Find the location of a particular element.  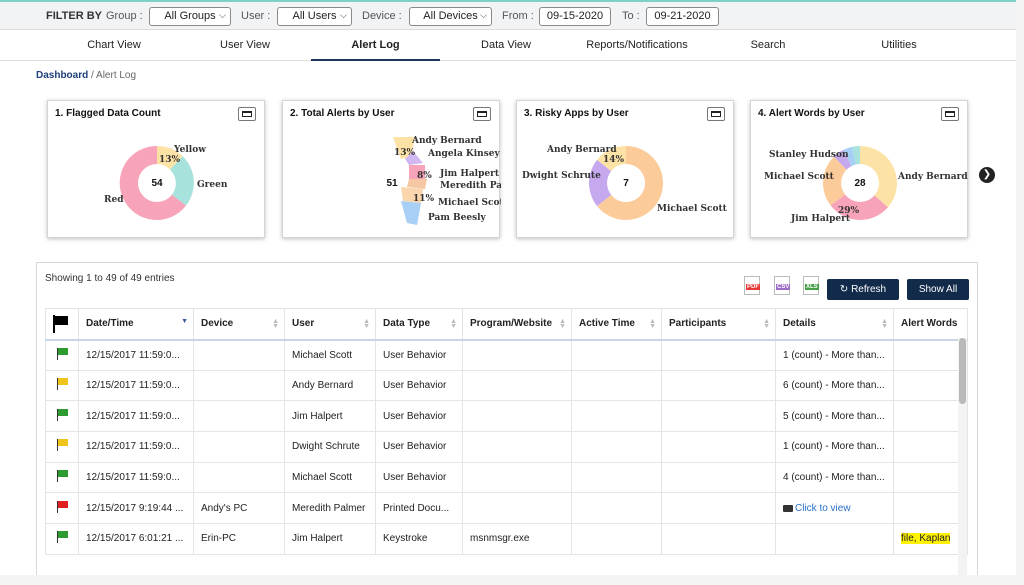

tab-search: Search is located at coordinates (768, 45).